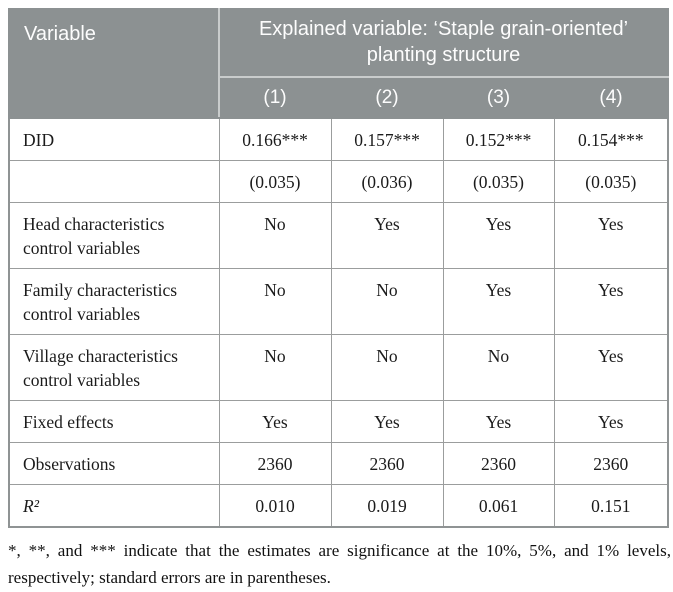 This screenshot has height=592, width=673. What do you see at coordinates (387, 506) in the screenshot?
I see `row-value: 0.019` at bounding box center [387, 506].